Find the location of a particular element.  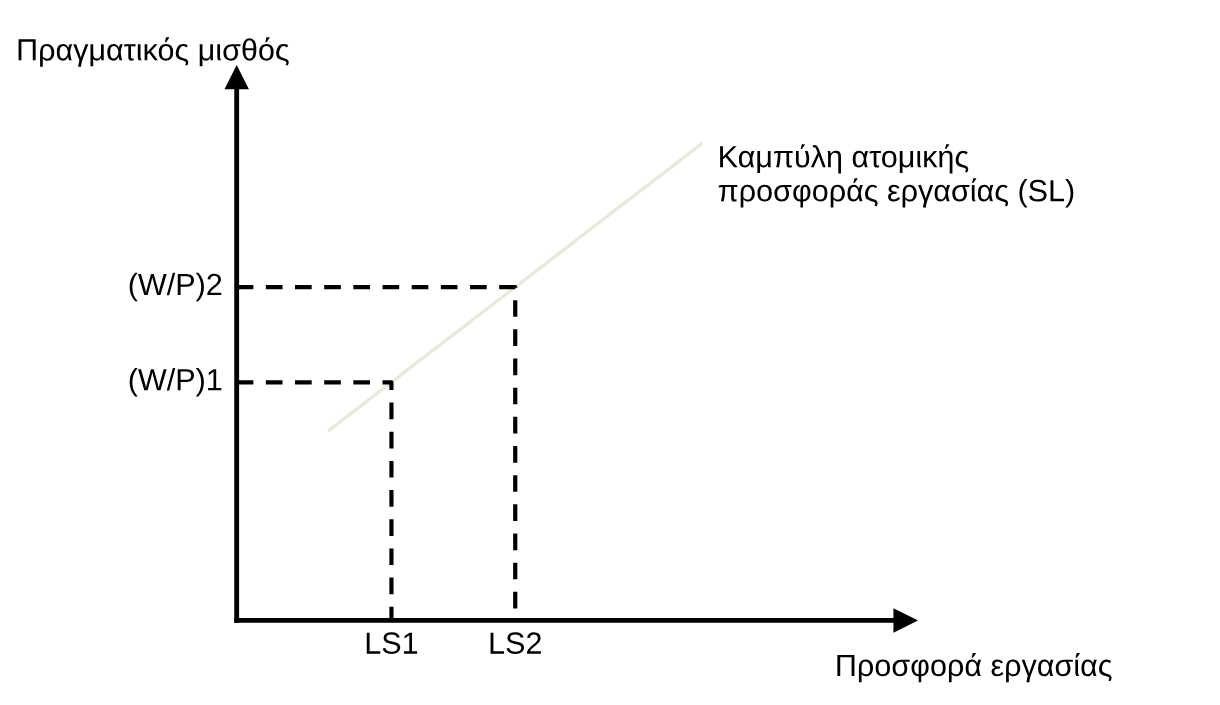

x-tick-label: LS2 is located at coordinates (515, 643).